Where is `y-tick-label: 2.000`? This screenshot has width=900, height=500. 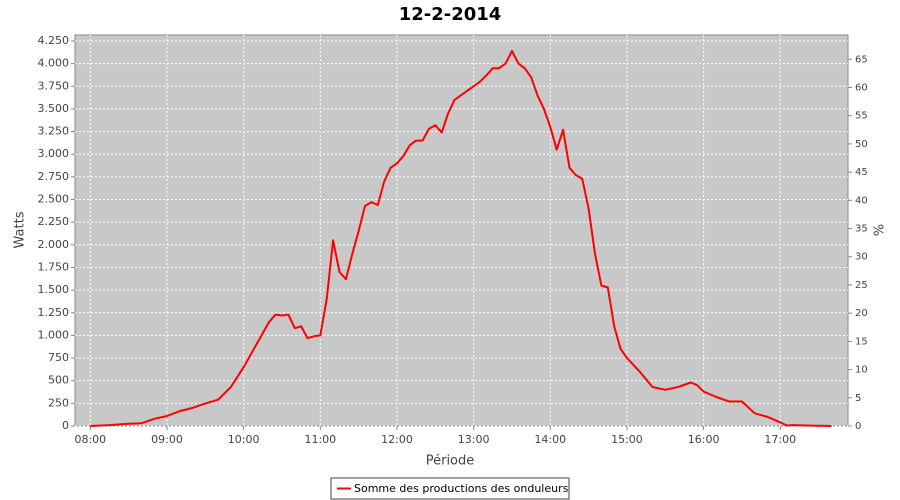
y-tick-label: 2.000 is located at coordinates (54, 244).